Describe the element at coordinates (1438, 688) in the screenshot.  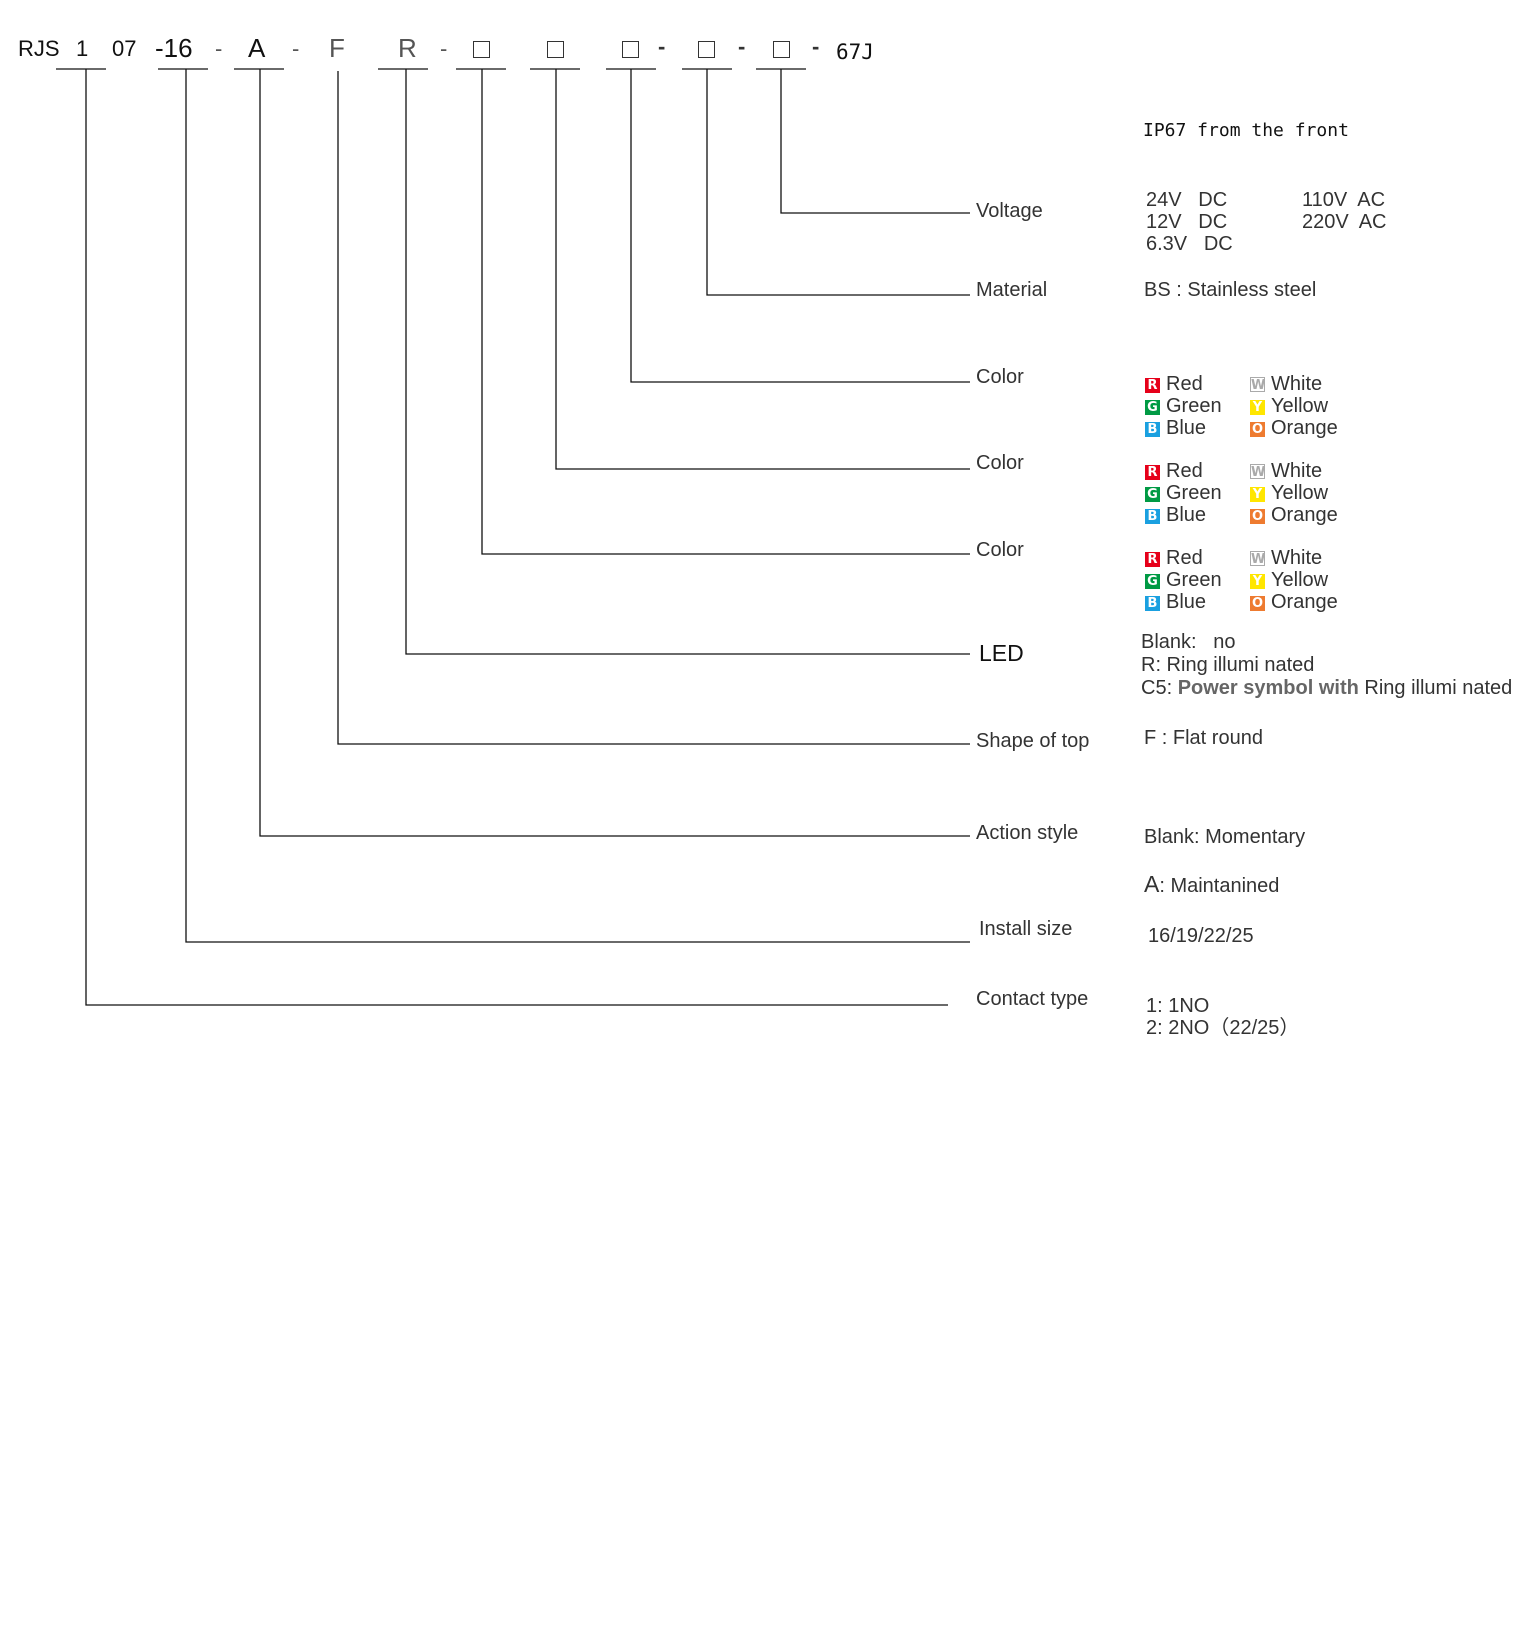
I see `led-option-rest: Ring illumi nated` at that location.